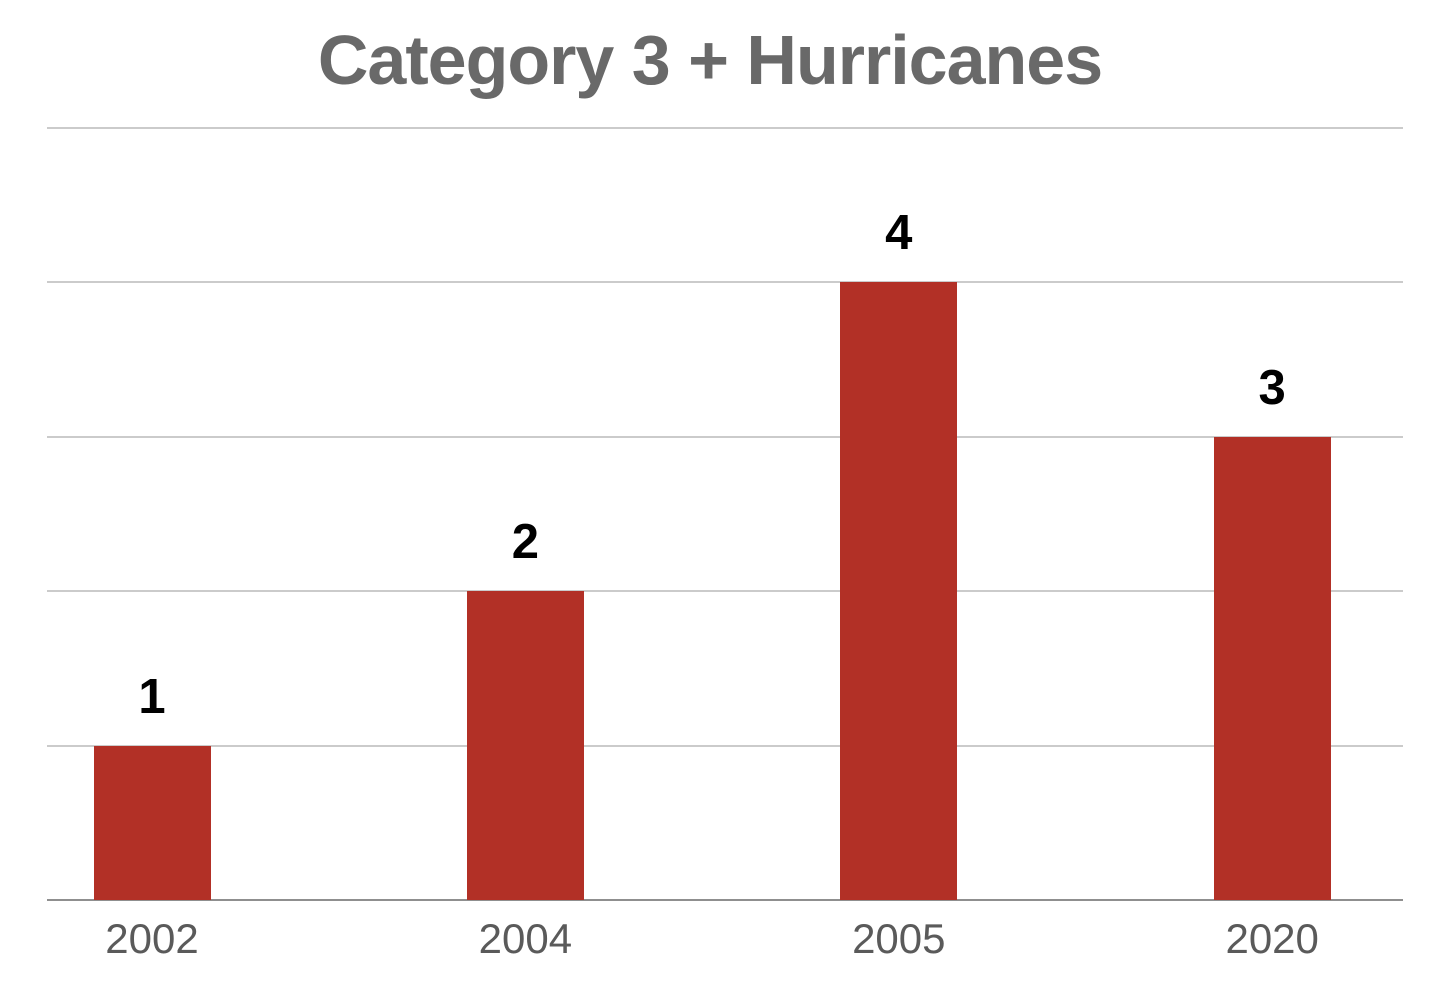 This screenshot has width=1450, height=1000. What do you see at coordinates (899, 233) in the screenshot?
I see `bar-value-label: 4` at bounding box center [899, 233].